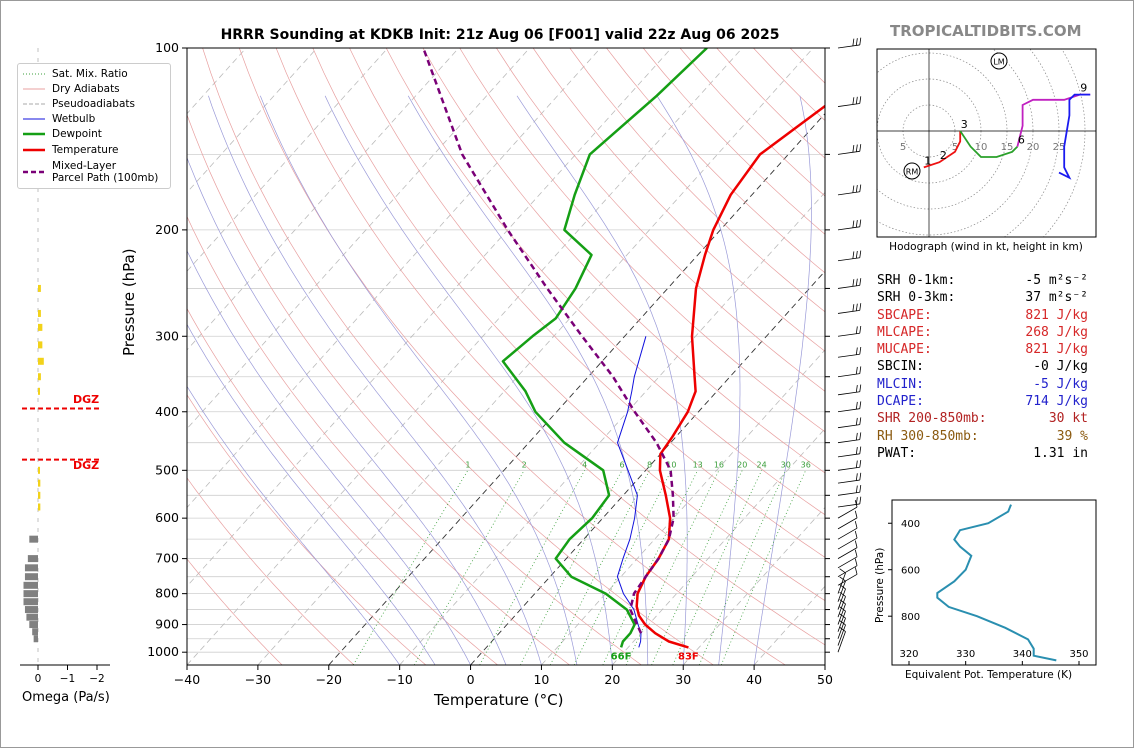 Image resolution: width=1134 pixels, height=748 pixels. Describe the element at coordinates (880, 585) in the screenshot. I see `theta-e-y-label-text: Pressure (hPa)` at that location.